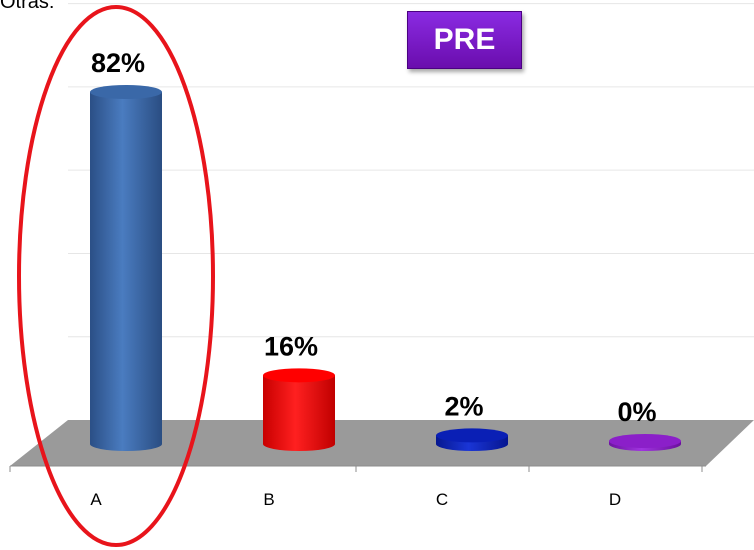 This screenshot has width=754, height=550. What do you see at coordinates (636, 412) in the screenshot?
I see `data-label-D: 0%` at bounding box center [636, 412].